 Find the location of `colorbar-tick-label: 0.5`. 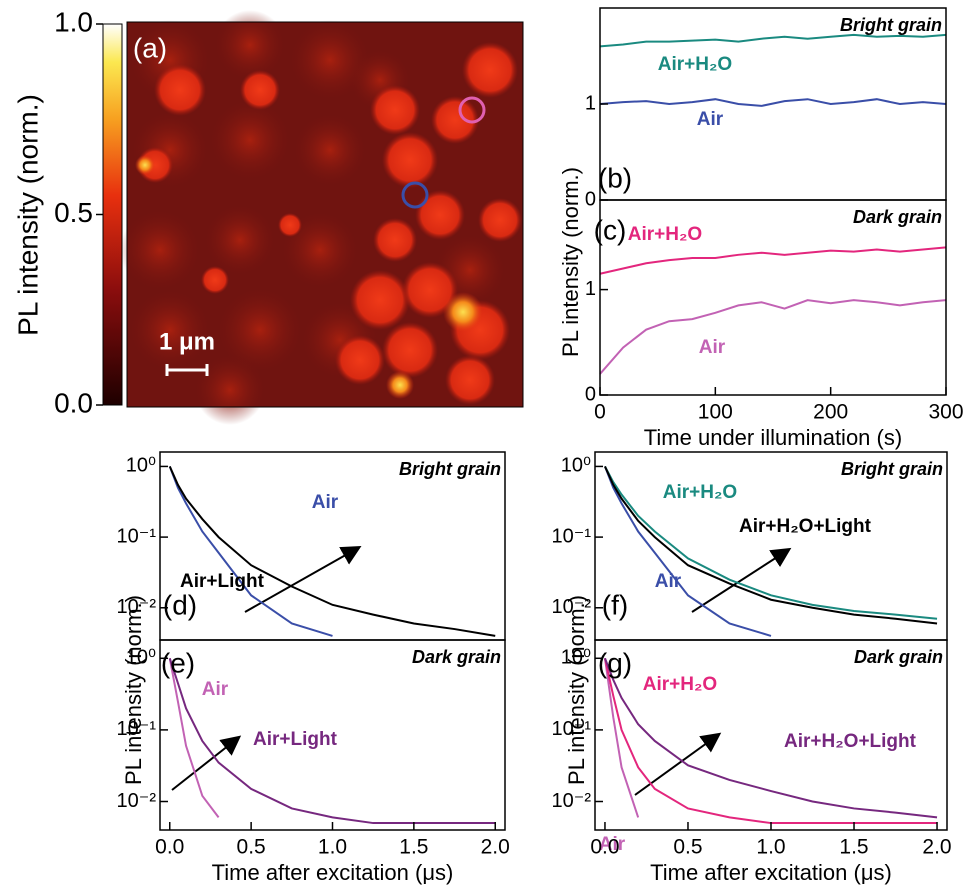

colorbar-tick-label: 0.5 is located at coordinates (73, 212).